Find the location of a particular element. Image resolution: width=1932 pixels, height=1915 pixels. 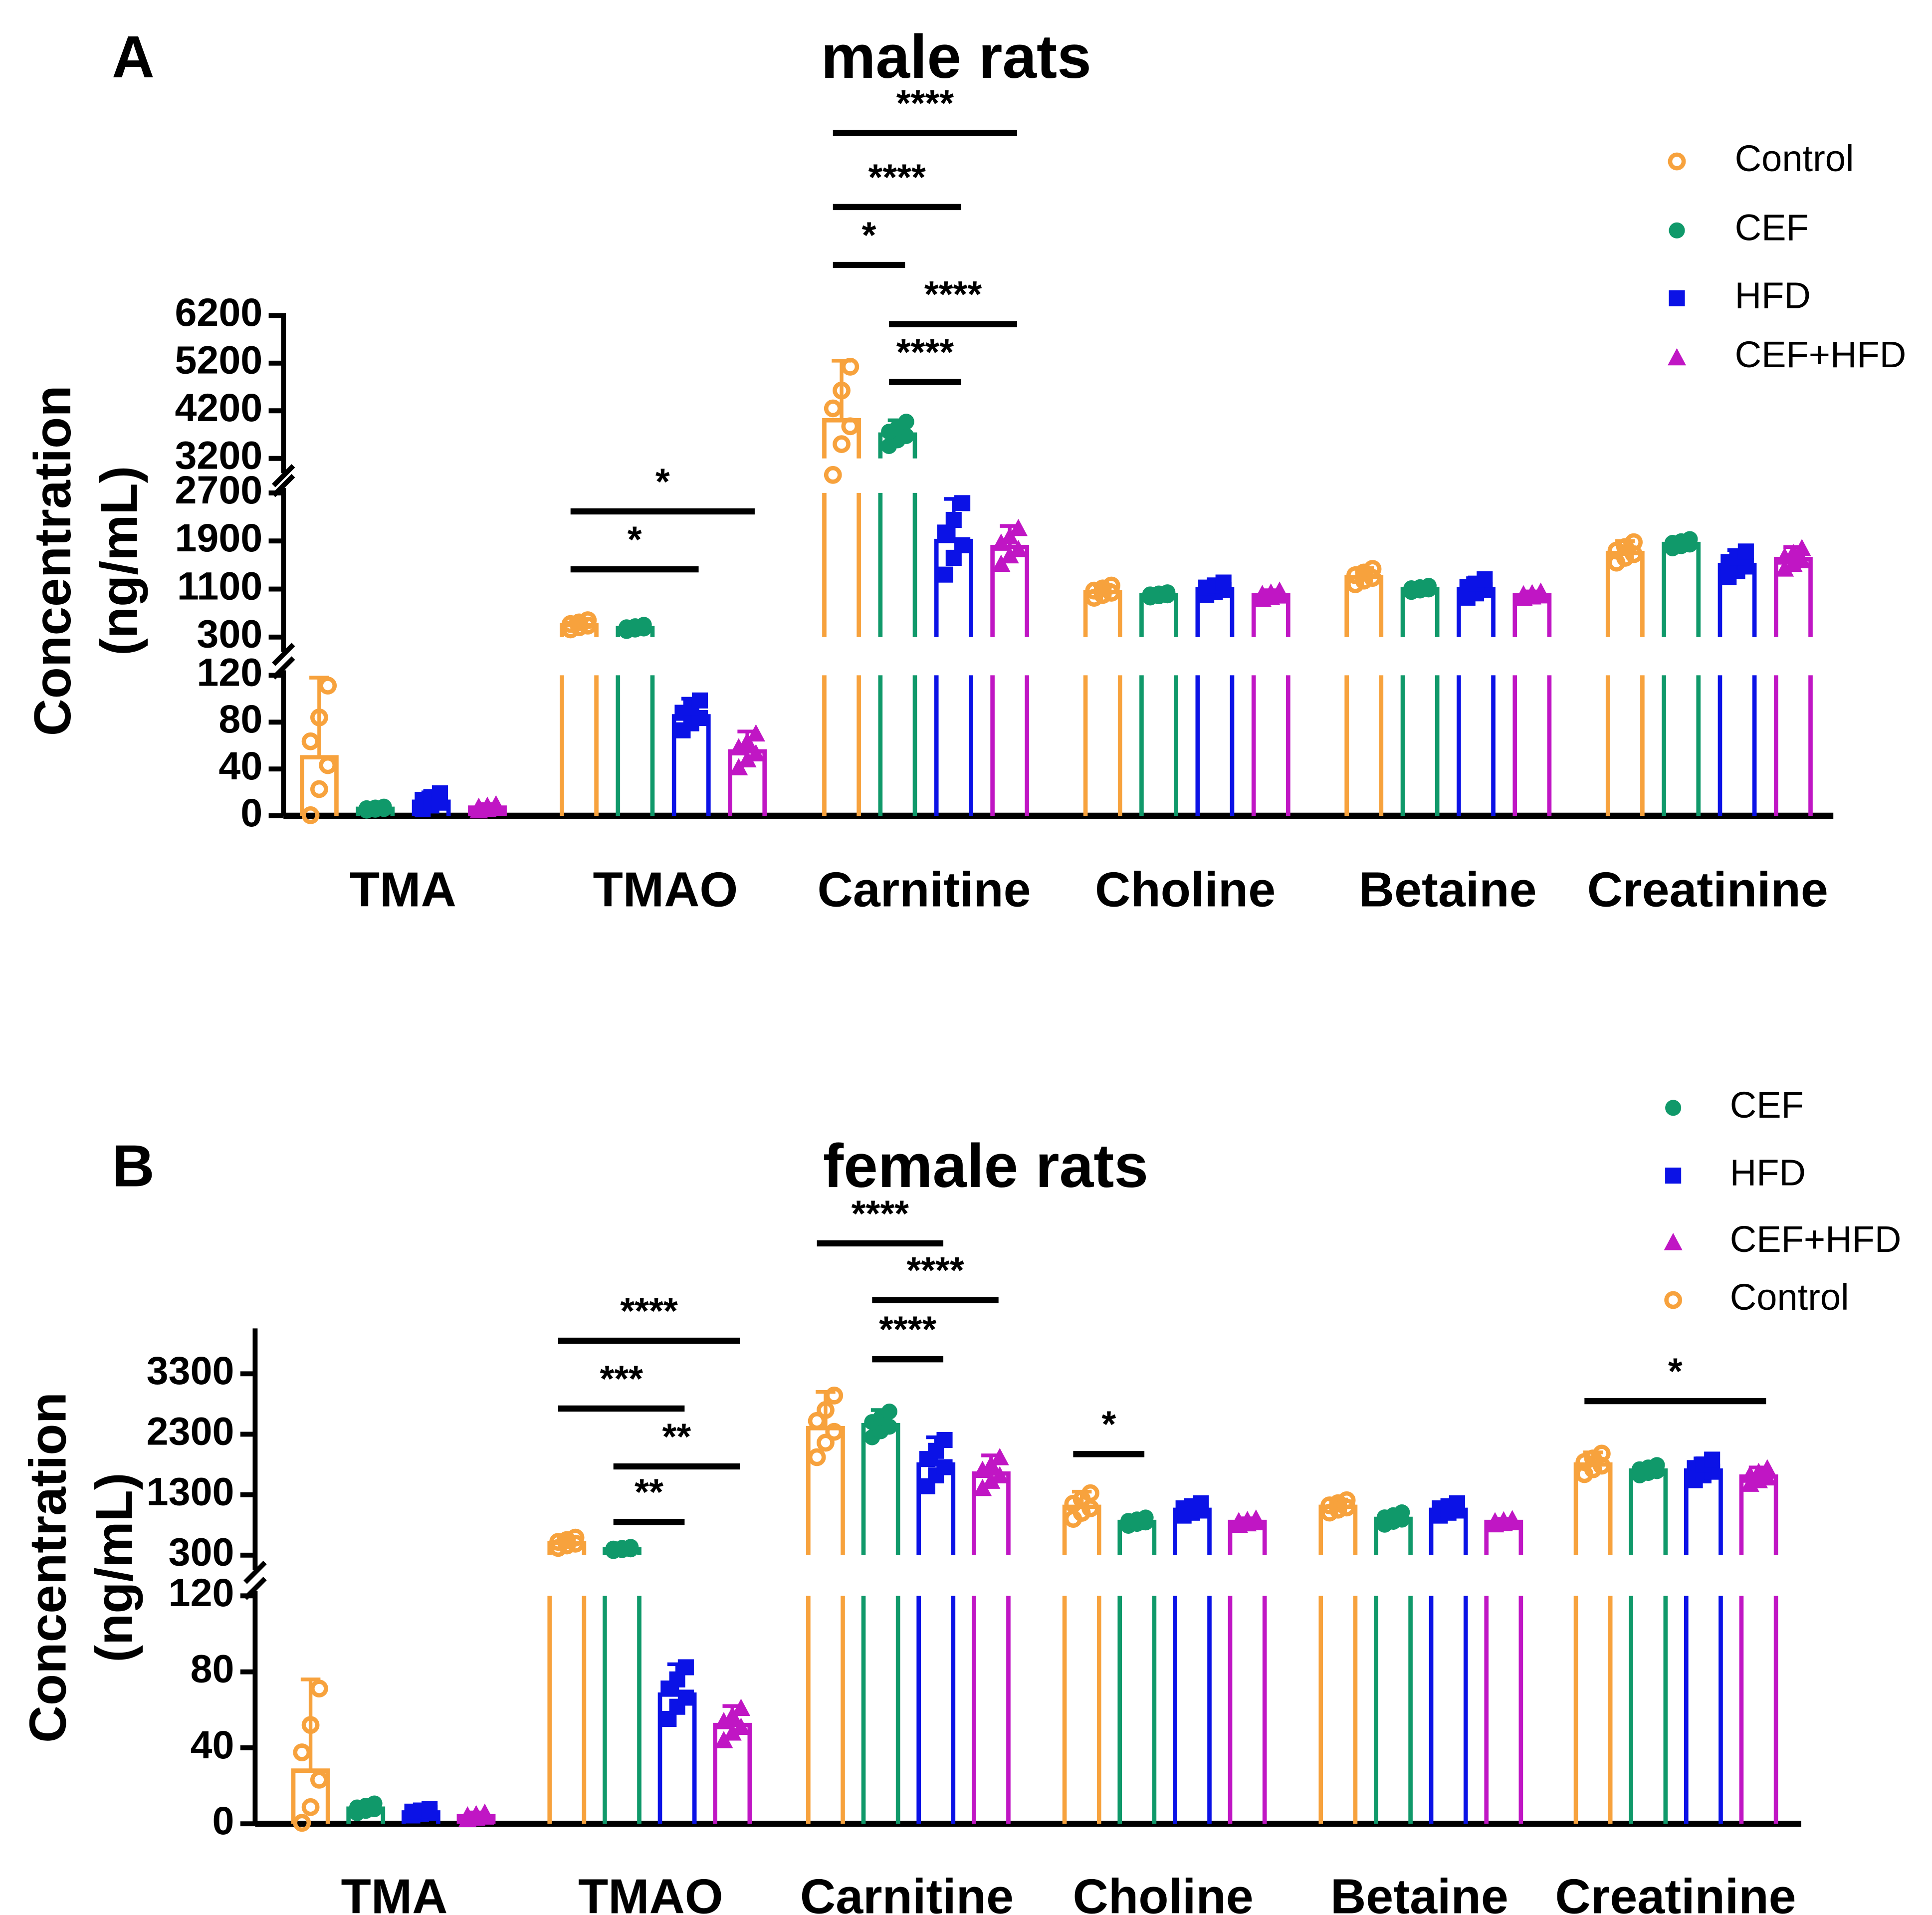

significance-label: **** is located at coordinates (907, 1330).